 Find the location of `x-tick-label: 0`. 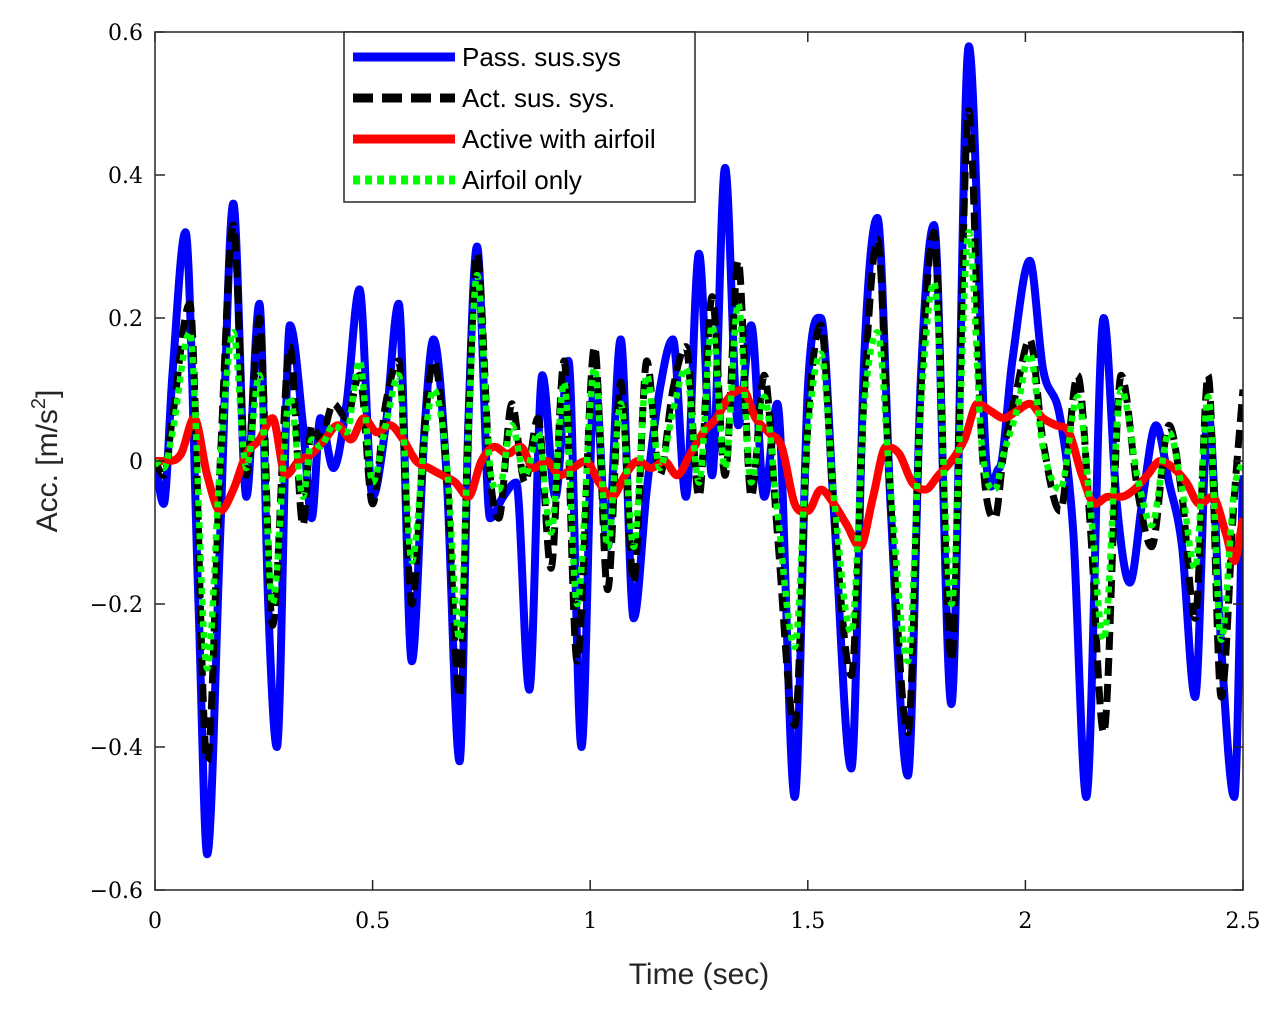

x-tick-label: 0 is located at coordinates (155, 921).